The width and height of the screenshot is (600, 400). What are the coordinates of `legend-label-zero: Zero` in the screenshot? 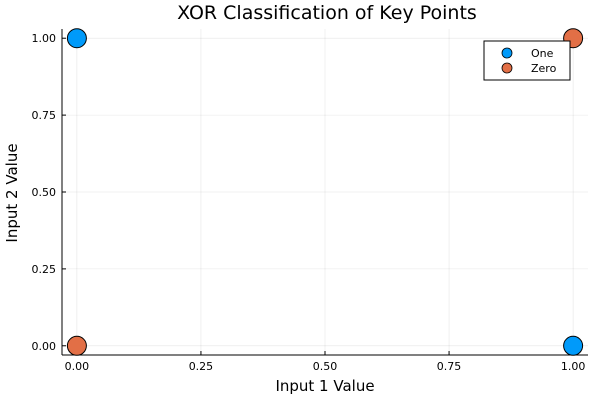 It's located at (544, 68).